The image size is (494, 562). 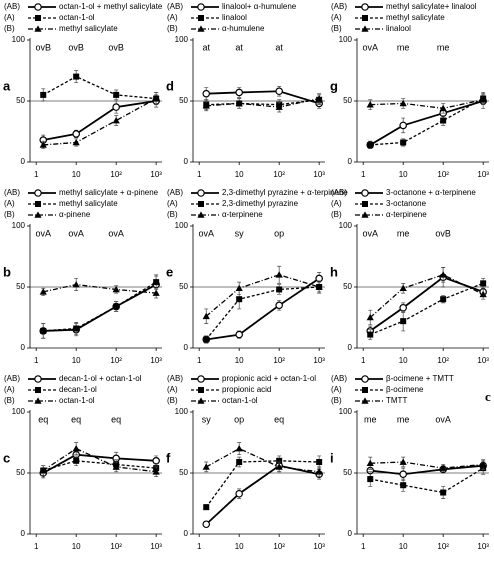 What do you see at coordinates (78, 389) in the screenshot?
I see `legend-label: decan-1-ol` at bounding box center [78, 389].